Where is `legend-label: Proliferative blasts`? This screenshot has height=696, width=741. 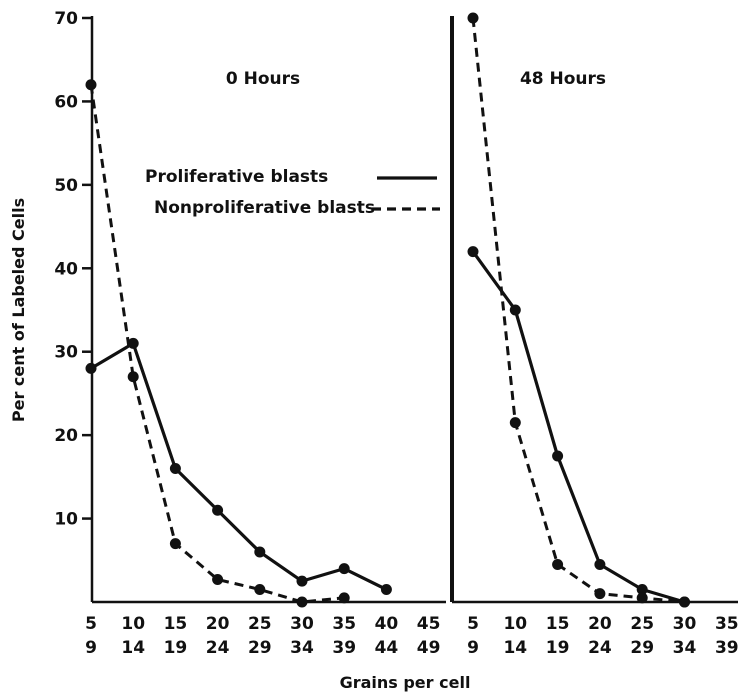 legend-label: Proliferative blasts is located at coordinates (236, 177).